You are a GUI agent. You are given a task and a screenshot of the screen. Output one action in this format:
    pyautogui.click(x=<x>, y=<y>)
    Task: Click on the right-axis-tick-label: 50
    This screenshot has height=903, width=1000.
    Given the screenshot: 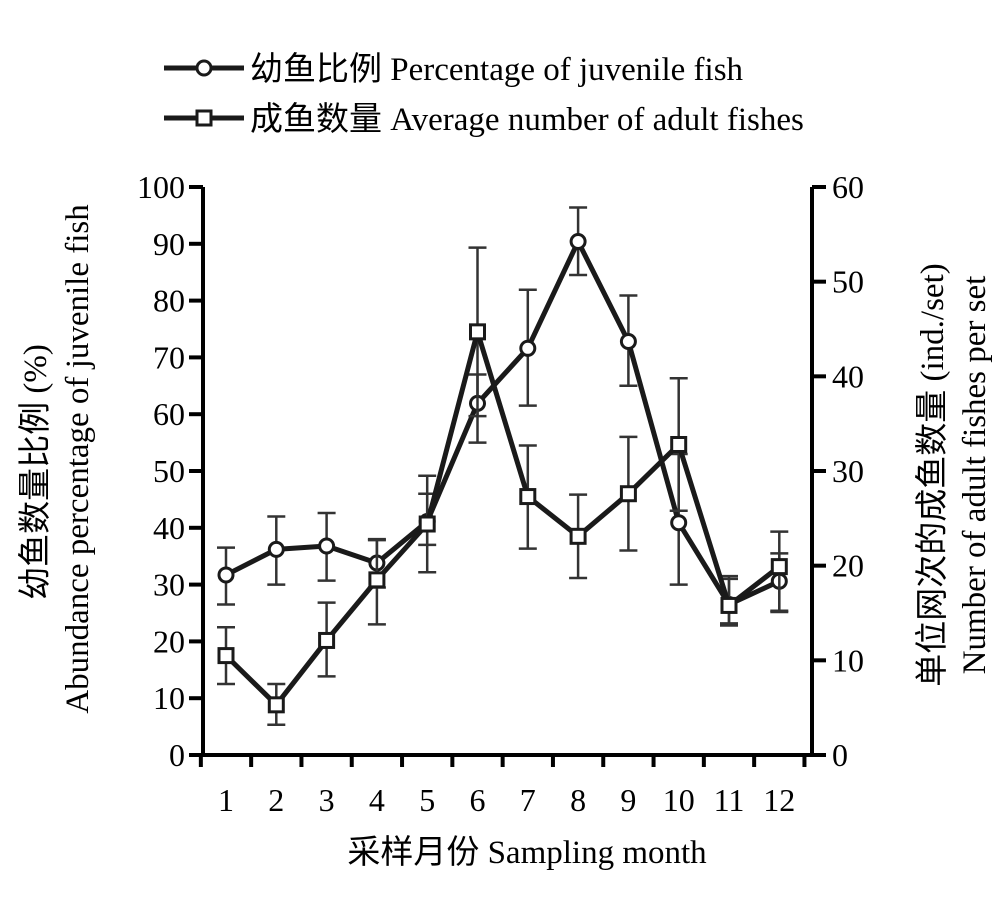 What is the action you would take?
    pyautogui.click(x=848, y=282)
    